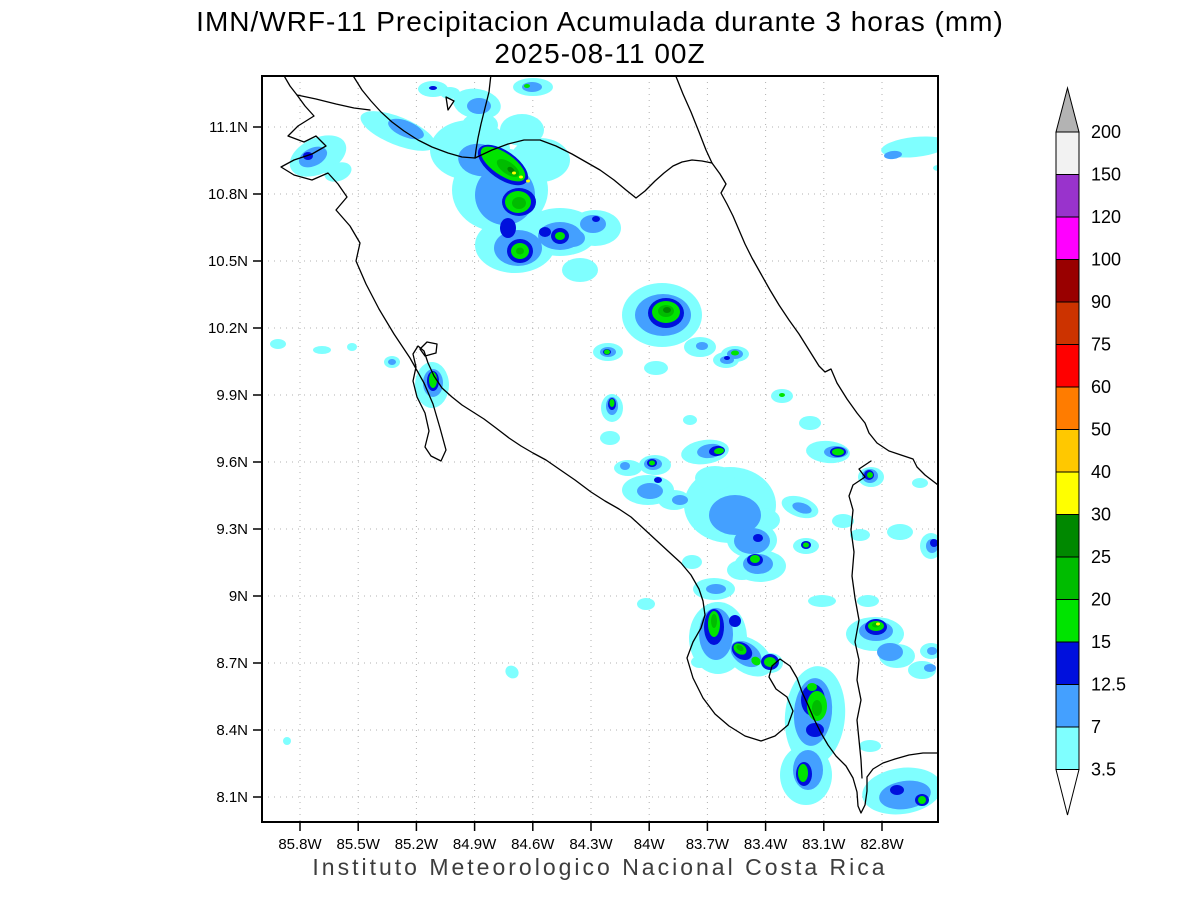 This screenshot has height=900, width=1200. I want to click on colorbar: 3.5 7 12.5 15 20 25 30 40 50 60 75 90 100 120 150 200, so click(1090, 451).